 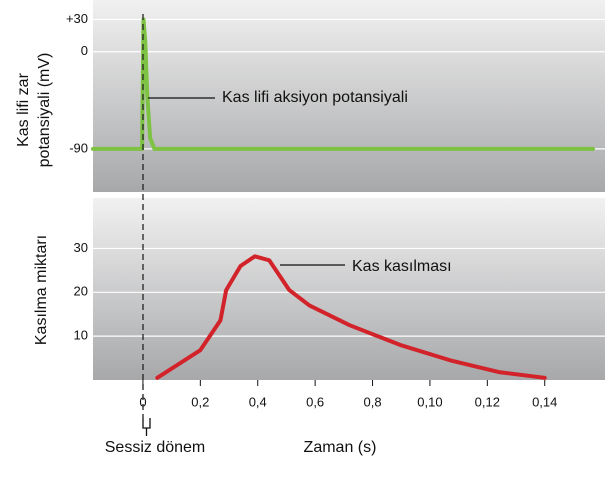 I want to click on y-tick-label: +30, so click(x=77, y=18).